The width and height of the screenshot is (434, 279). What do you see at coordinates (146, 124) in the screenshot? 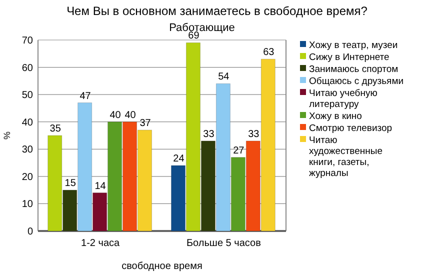
I see `data-label: 37` at bounding box center [146, 124].